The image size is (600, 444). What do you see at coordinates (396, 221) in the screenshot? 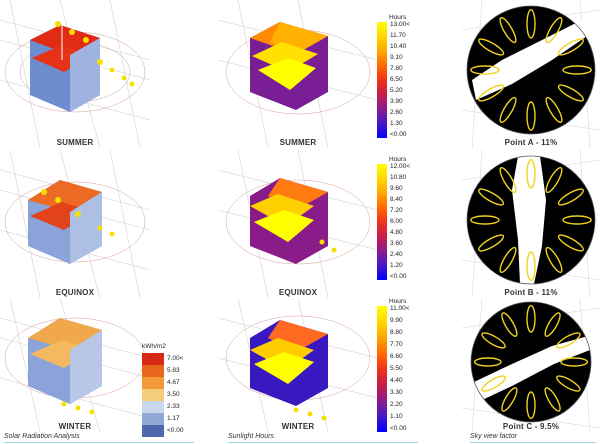
I see `legend-tick-label: 6.00` at bounding box center [396, 221].